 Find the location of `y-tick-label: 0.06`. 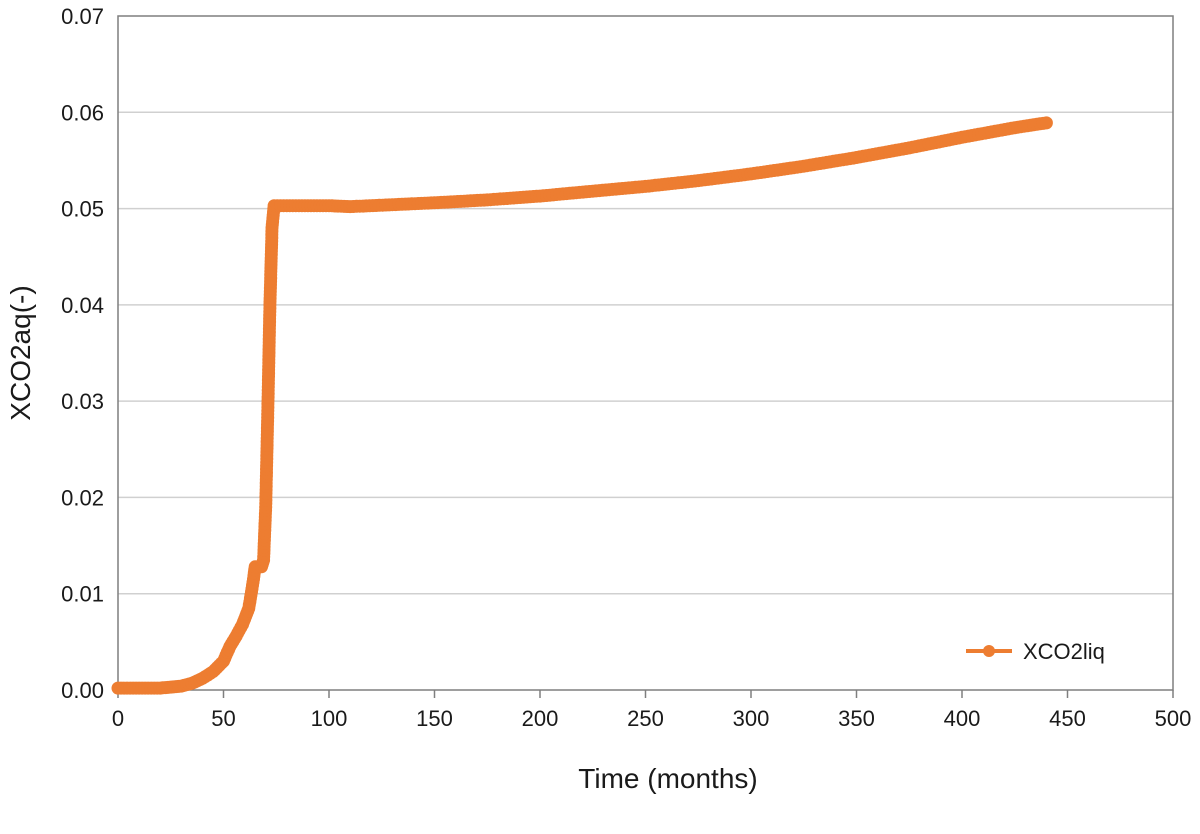

y-tick-label: 0.06 is located at coordinates (82, 112).